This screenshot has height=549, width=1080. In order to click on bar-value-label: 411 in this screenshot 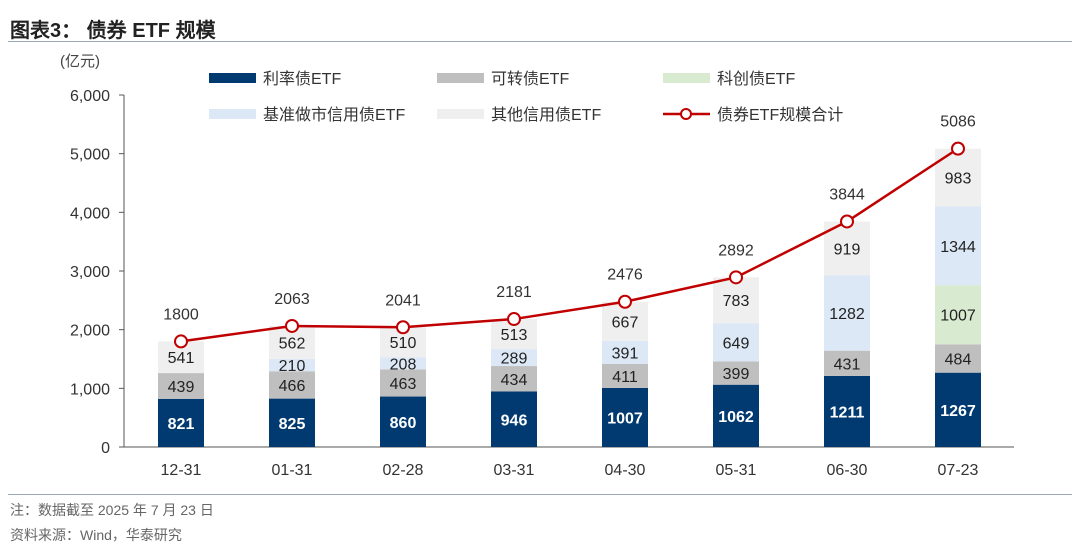, I will do `click(625, 377)`.